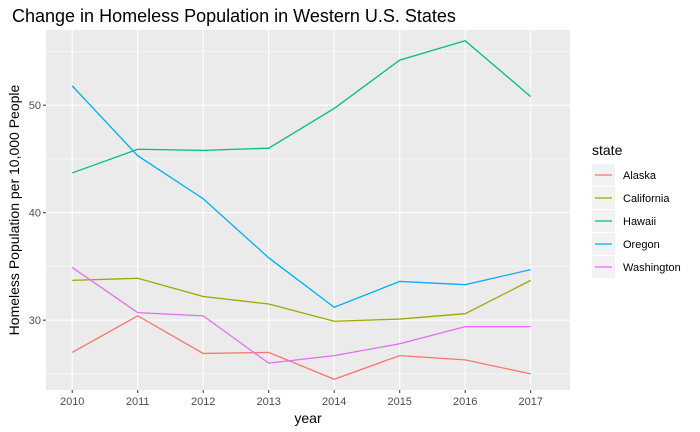 The image size is (700, 432). What do you see at coordinates (301, 347) in the screenshot?
I see `series-line-alaska` at bounding box center [301, 347].